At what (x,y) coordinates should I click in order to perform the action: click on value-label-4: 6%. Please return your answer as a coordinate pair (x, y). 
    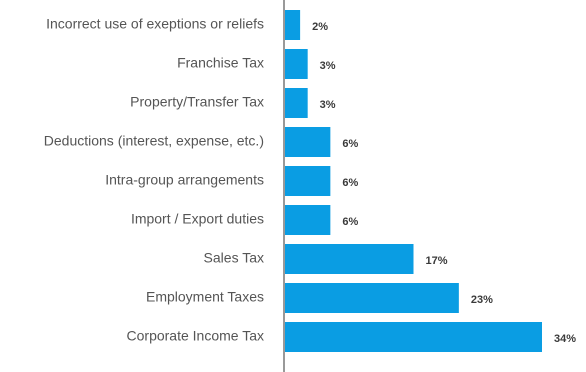
    Looking at the image, I should click on (350, 183).